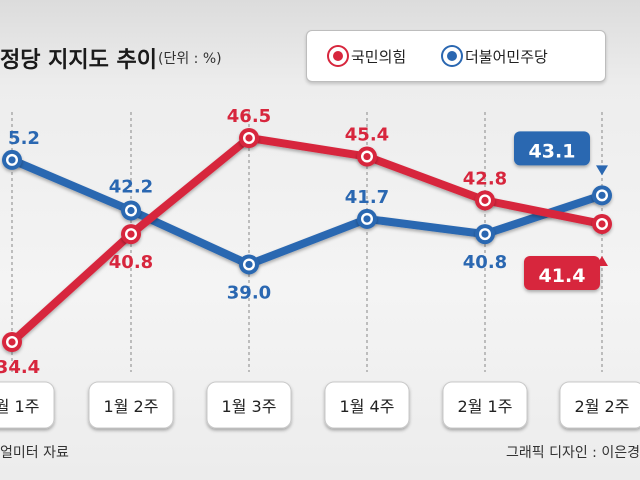  I want to click on x-tick-label: 1월 2주, so click(131, 406).